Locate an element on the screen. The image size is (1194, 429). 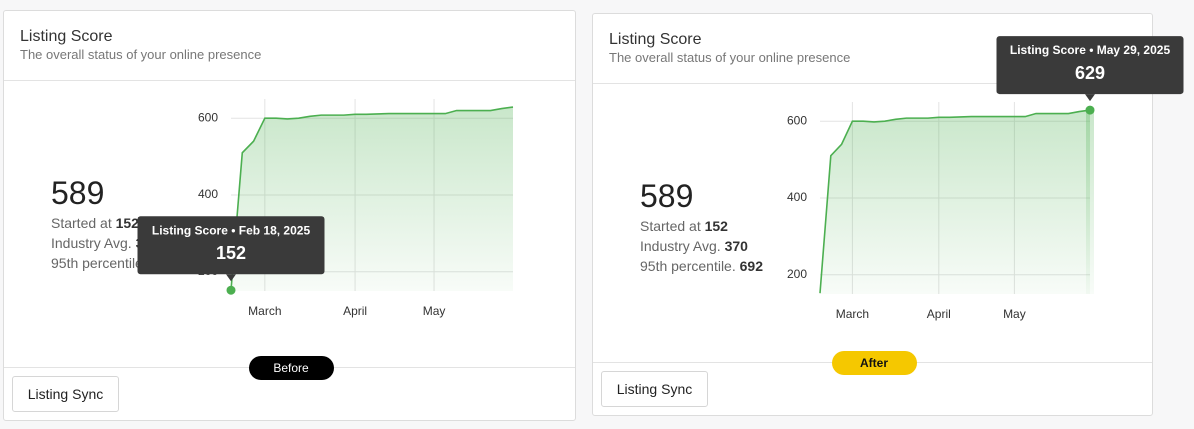
highlight-bar is located at coordinates (1090, 202).